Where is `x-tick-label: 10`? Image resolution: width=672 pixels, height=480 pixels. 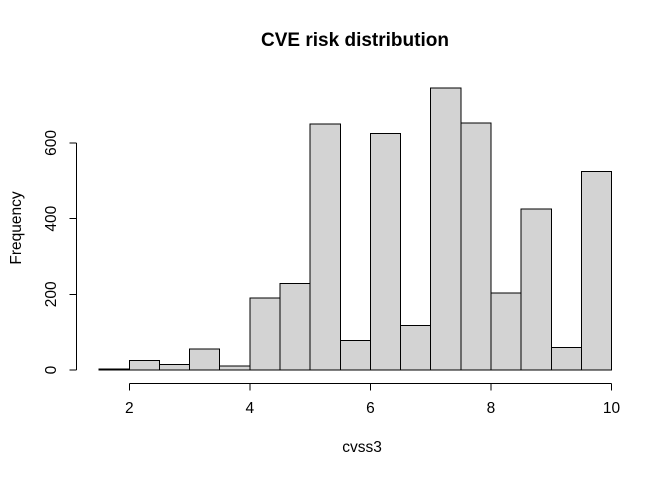 x-tick-label: 10 is located at coordinates (612, 408).